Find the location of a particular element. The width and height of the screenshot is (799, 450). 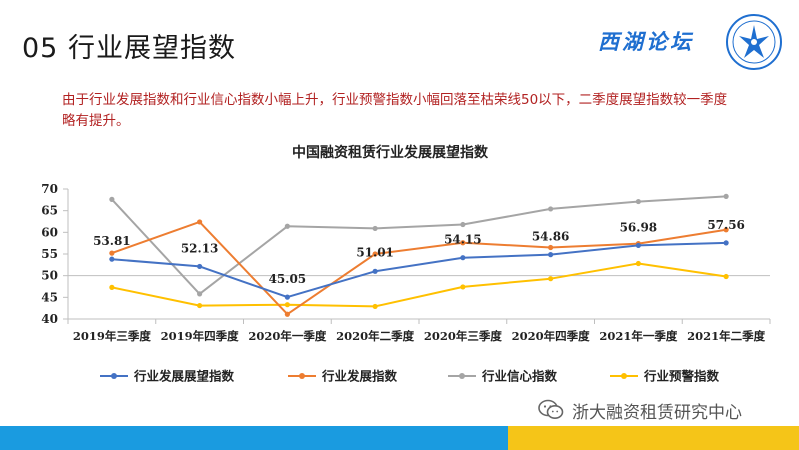

data-label: 56.98 is located at coordinates (639, 227).